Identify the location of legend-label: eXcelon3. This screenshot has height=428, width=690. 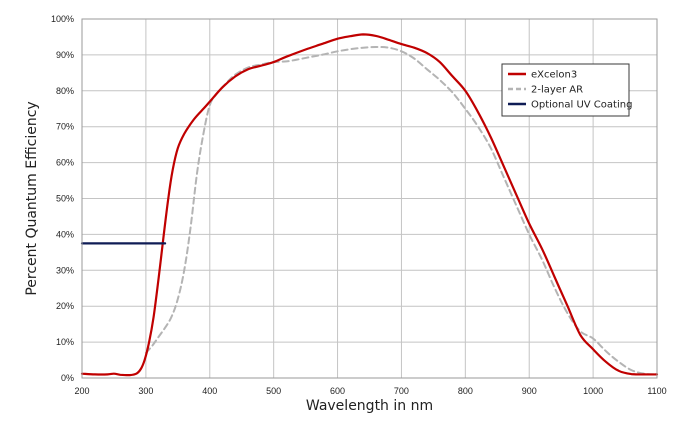
(554, 75).